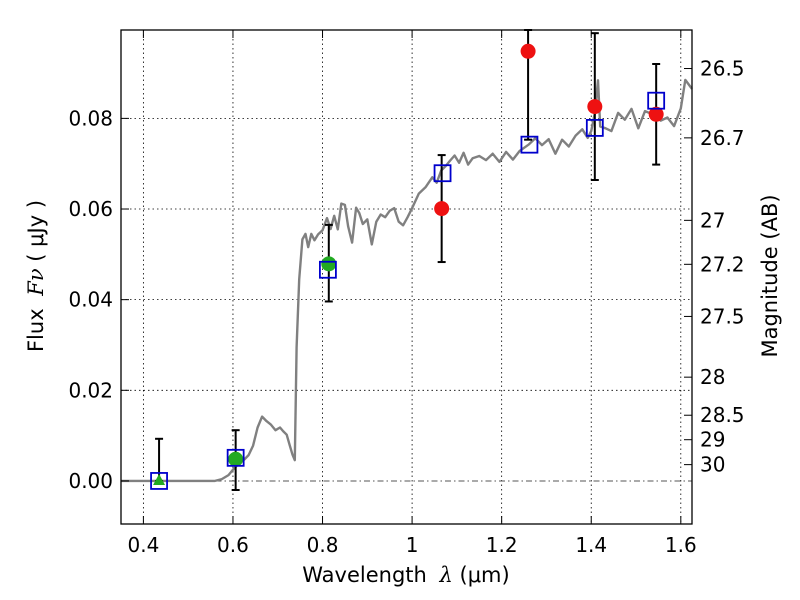 The image size is (800, 600). I want to click on magnitude-tick-label: 27.2, so click(722, 264).